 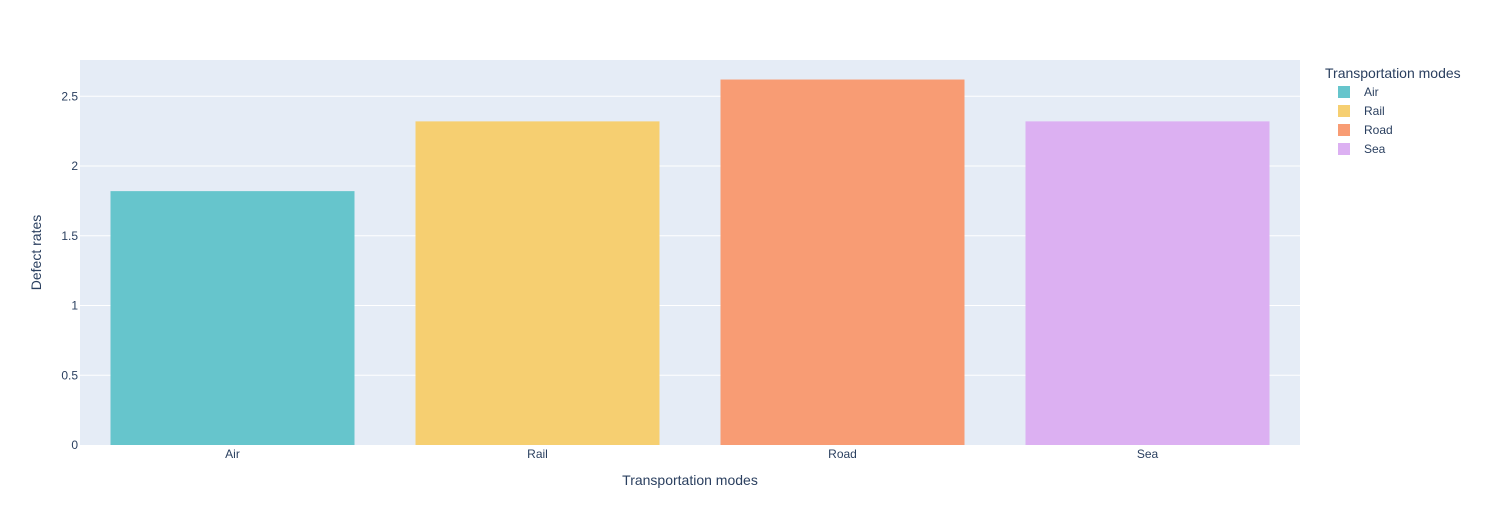 What do you see at coordinates (1374, 111) in the screenshot?
I see `legend-label: Rail` at bounding box center [1374, 111].